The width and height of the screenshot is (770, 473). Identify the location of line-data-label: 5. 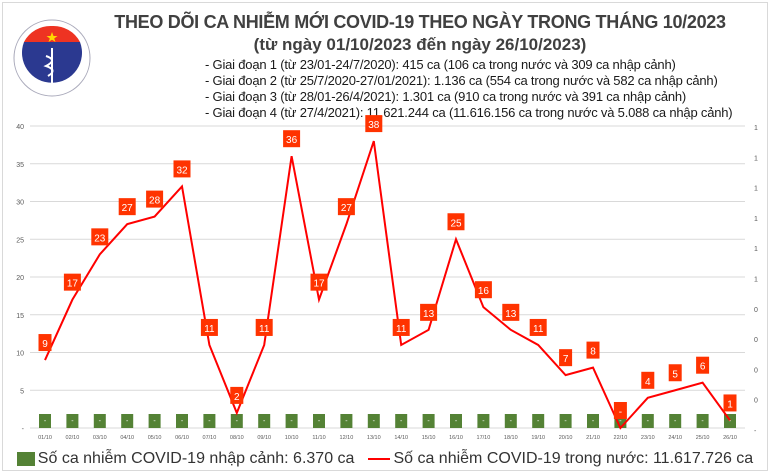
(675, 374).